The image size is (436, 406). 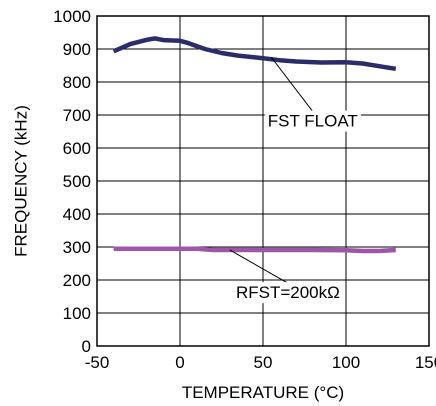 What do you see at coordinates (77, 313) in the screenshot?
I see `y-tick-label: 100` at bounding box center [77, 313].